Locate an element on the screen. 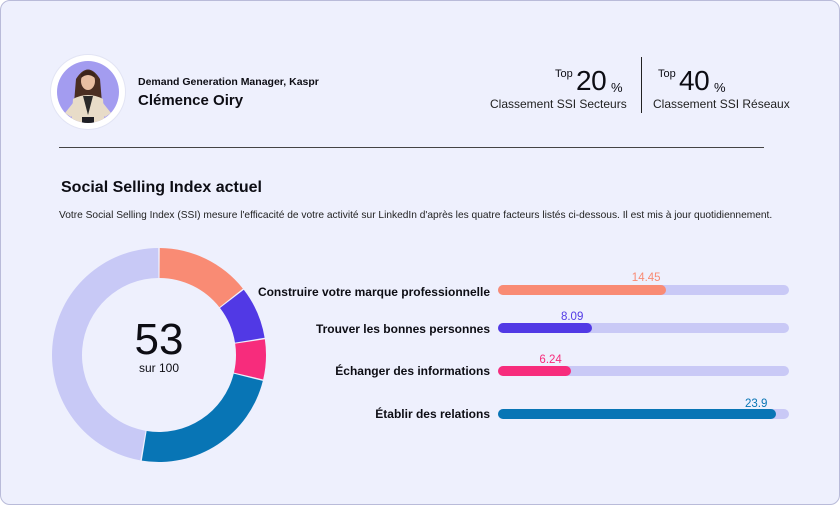 The image size is (840, 505). stat-label: Classement SSI Secteurs is located at coordinates (558, 104).